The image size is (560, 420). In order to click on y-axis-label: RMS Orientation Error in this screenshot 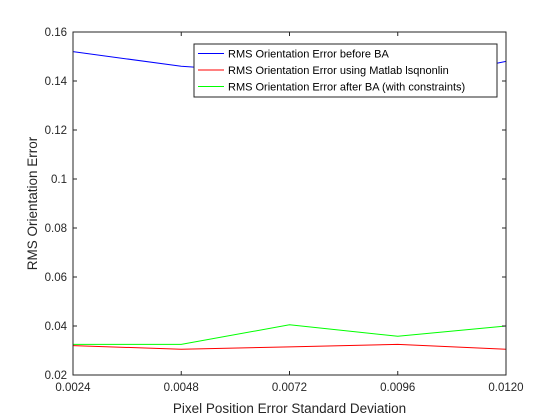, I will do `click(32, 203)`.